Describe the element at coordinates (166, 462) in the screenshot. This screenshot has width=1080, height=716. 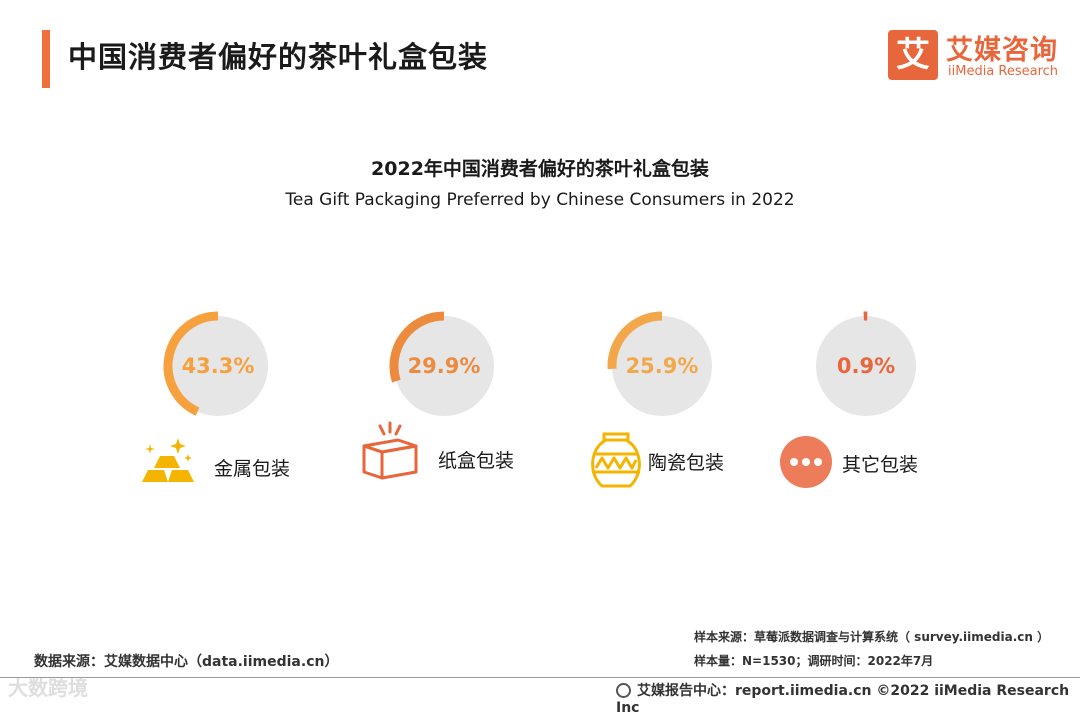
I see `gold-bars-icon` at that location.